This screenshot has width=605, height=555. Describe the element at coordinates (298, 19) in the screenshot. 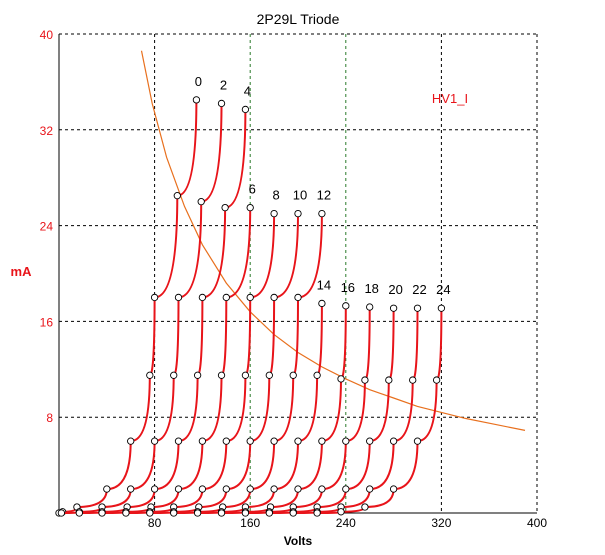

I see `chart-title: 2P29L Triode` at that location.